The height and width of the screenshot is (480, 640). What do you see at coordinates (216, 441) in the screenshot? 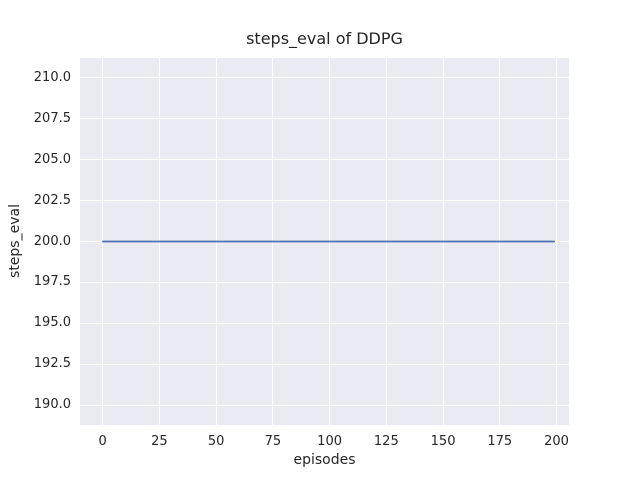
I see `x-tick-label: 50` at bounding box center [216, 441].